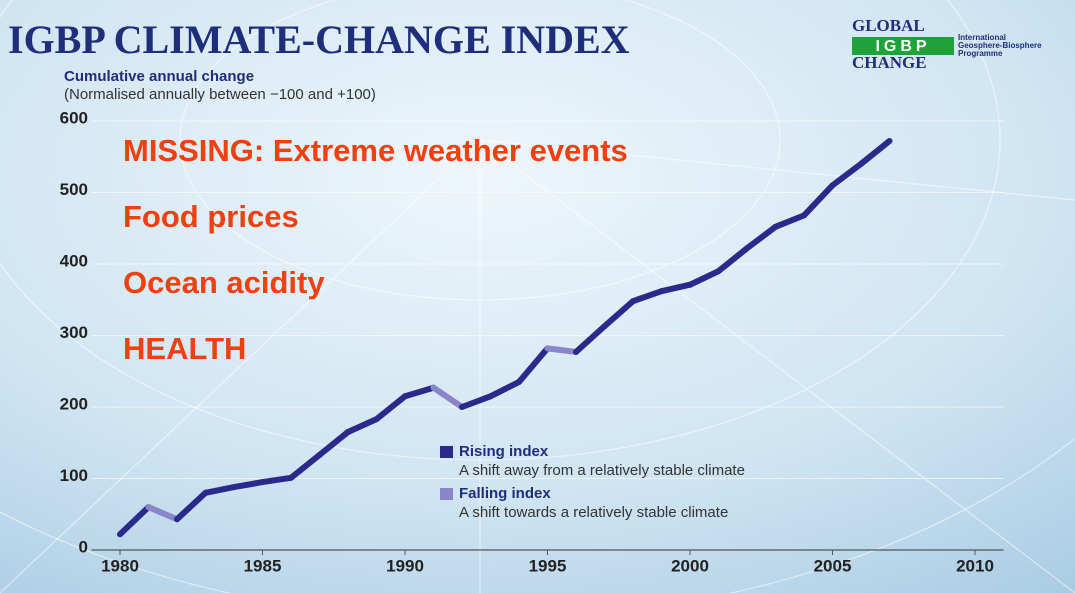 The width and height of the screenshot is (1075, 593). Describe the element at coordinates (120, 565) in the screenshot. I see `x-tick-label: 1980` at that location.